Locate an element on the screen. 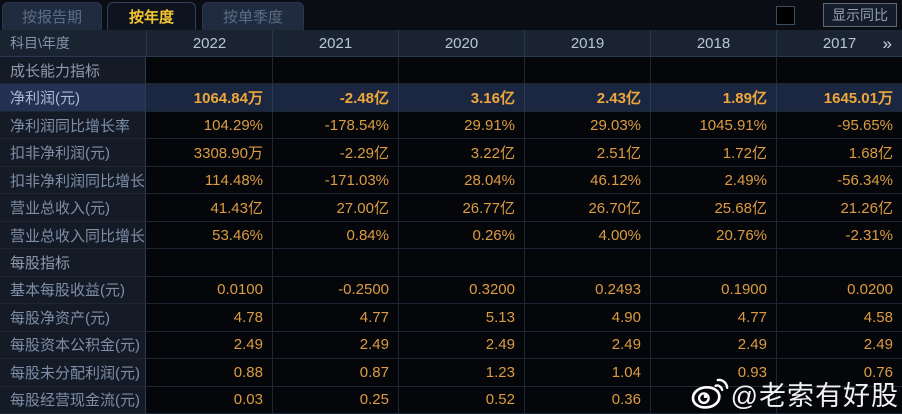  row-label: 营业总收入(元) is located at coordinates (73, 208).